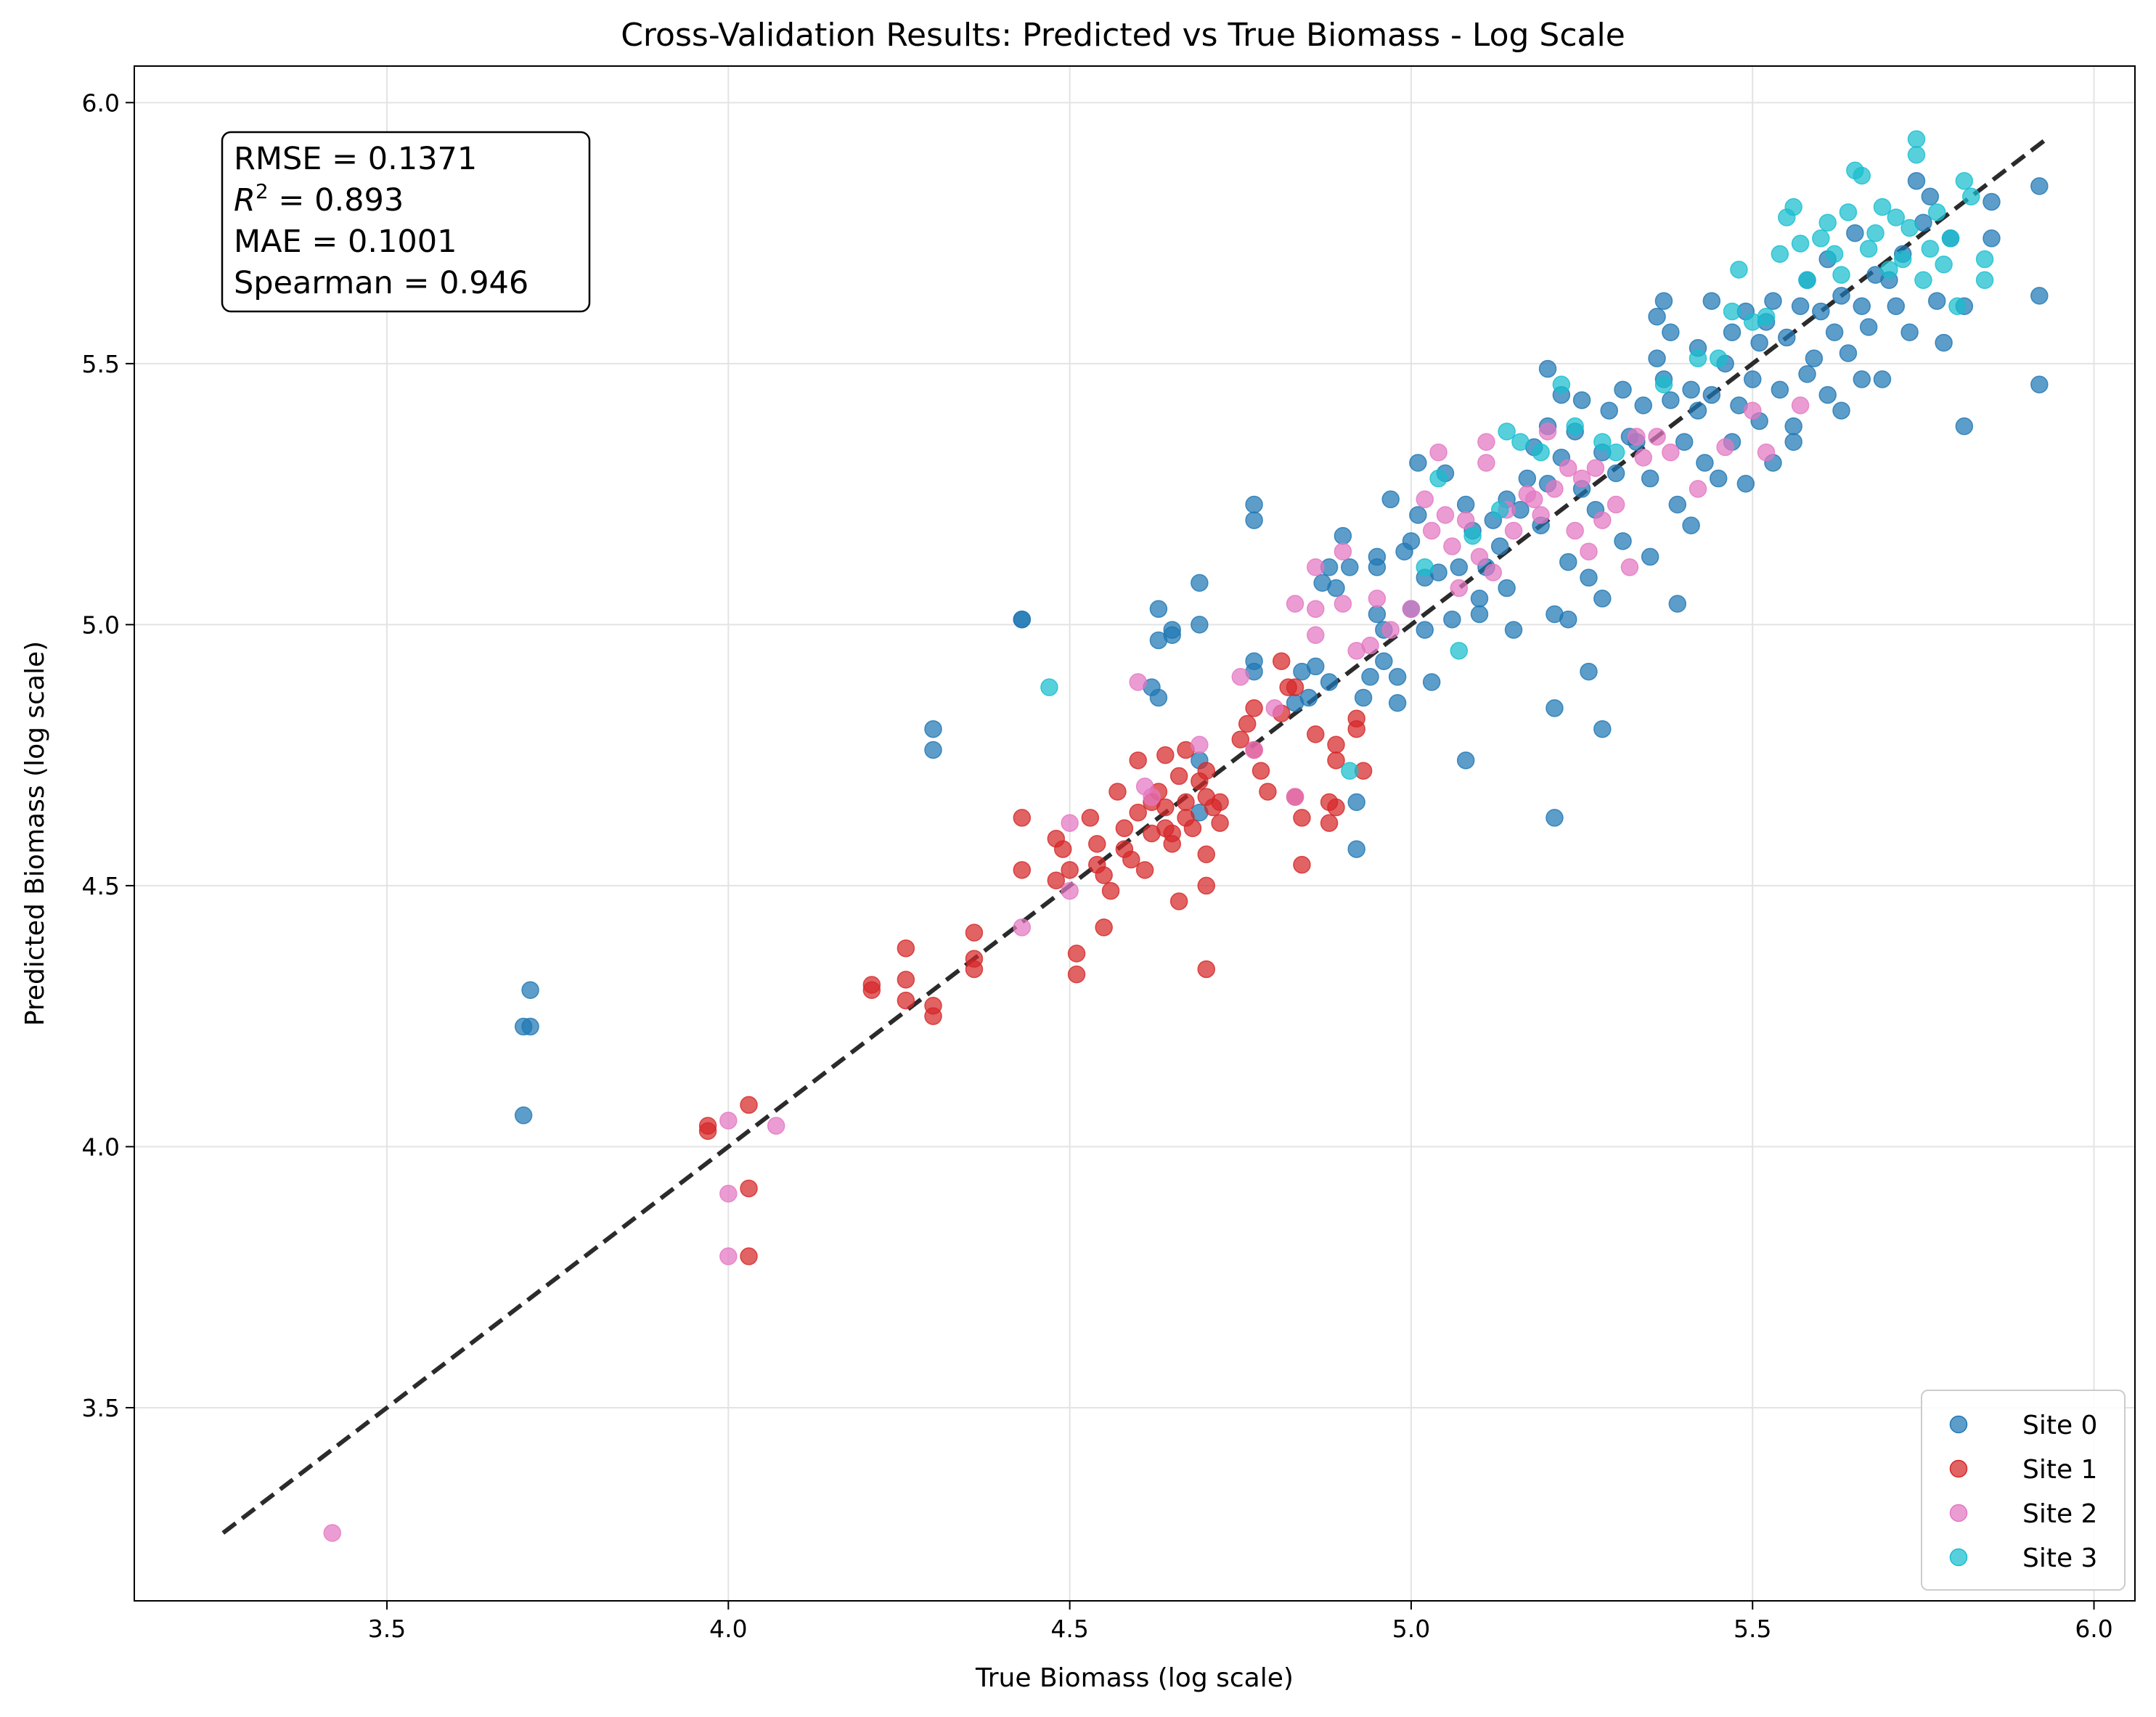 The width and height of the screenshot is (2156, 1717). What do you see at coordinates (387, 1629) in the screenshot?
I see `x-tick-label: 3.5` at bounding box center [387, 1629].